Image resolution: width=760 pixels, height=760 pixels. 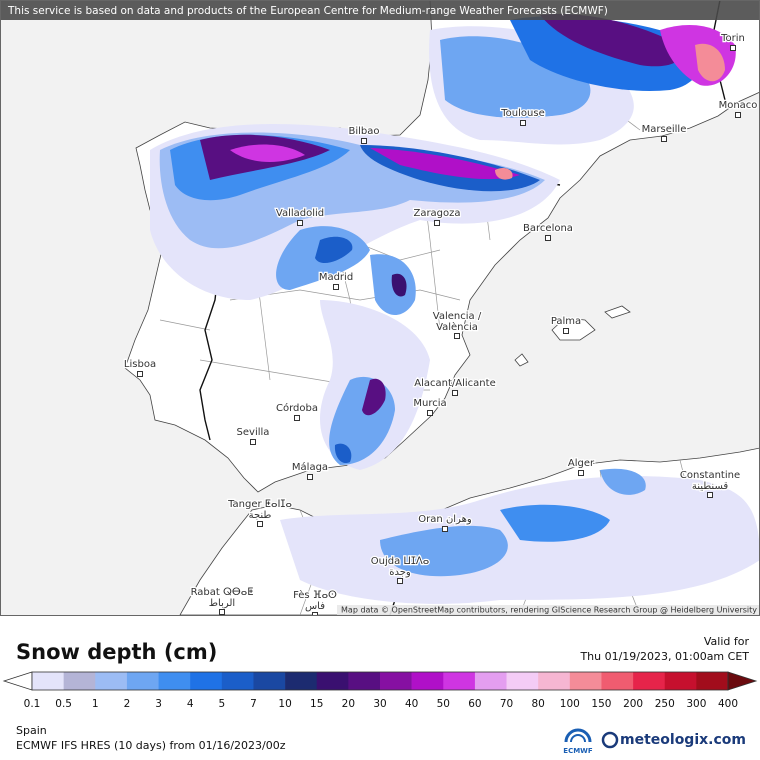 What do you see at coordinates (31, 730) in the screenshot?
I see `region: Spain` at bounding box center [31, 730].